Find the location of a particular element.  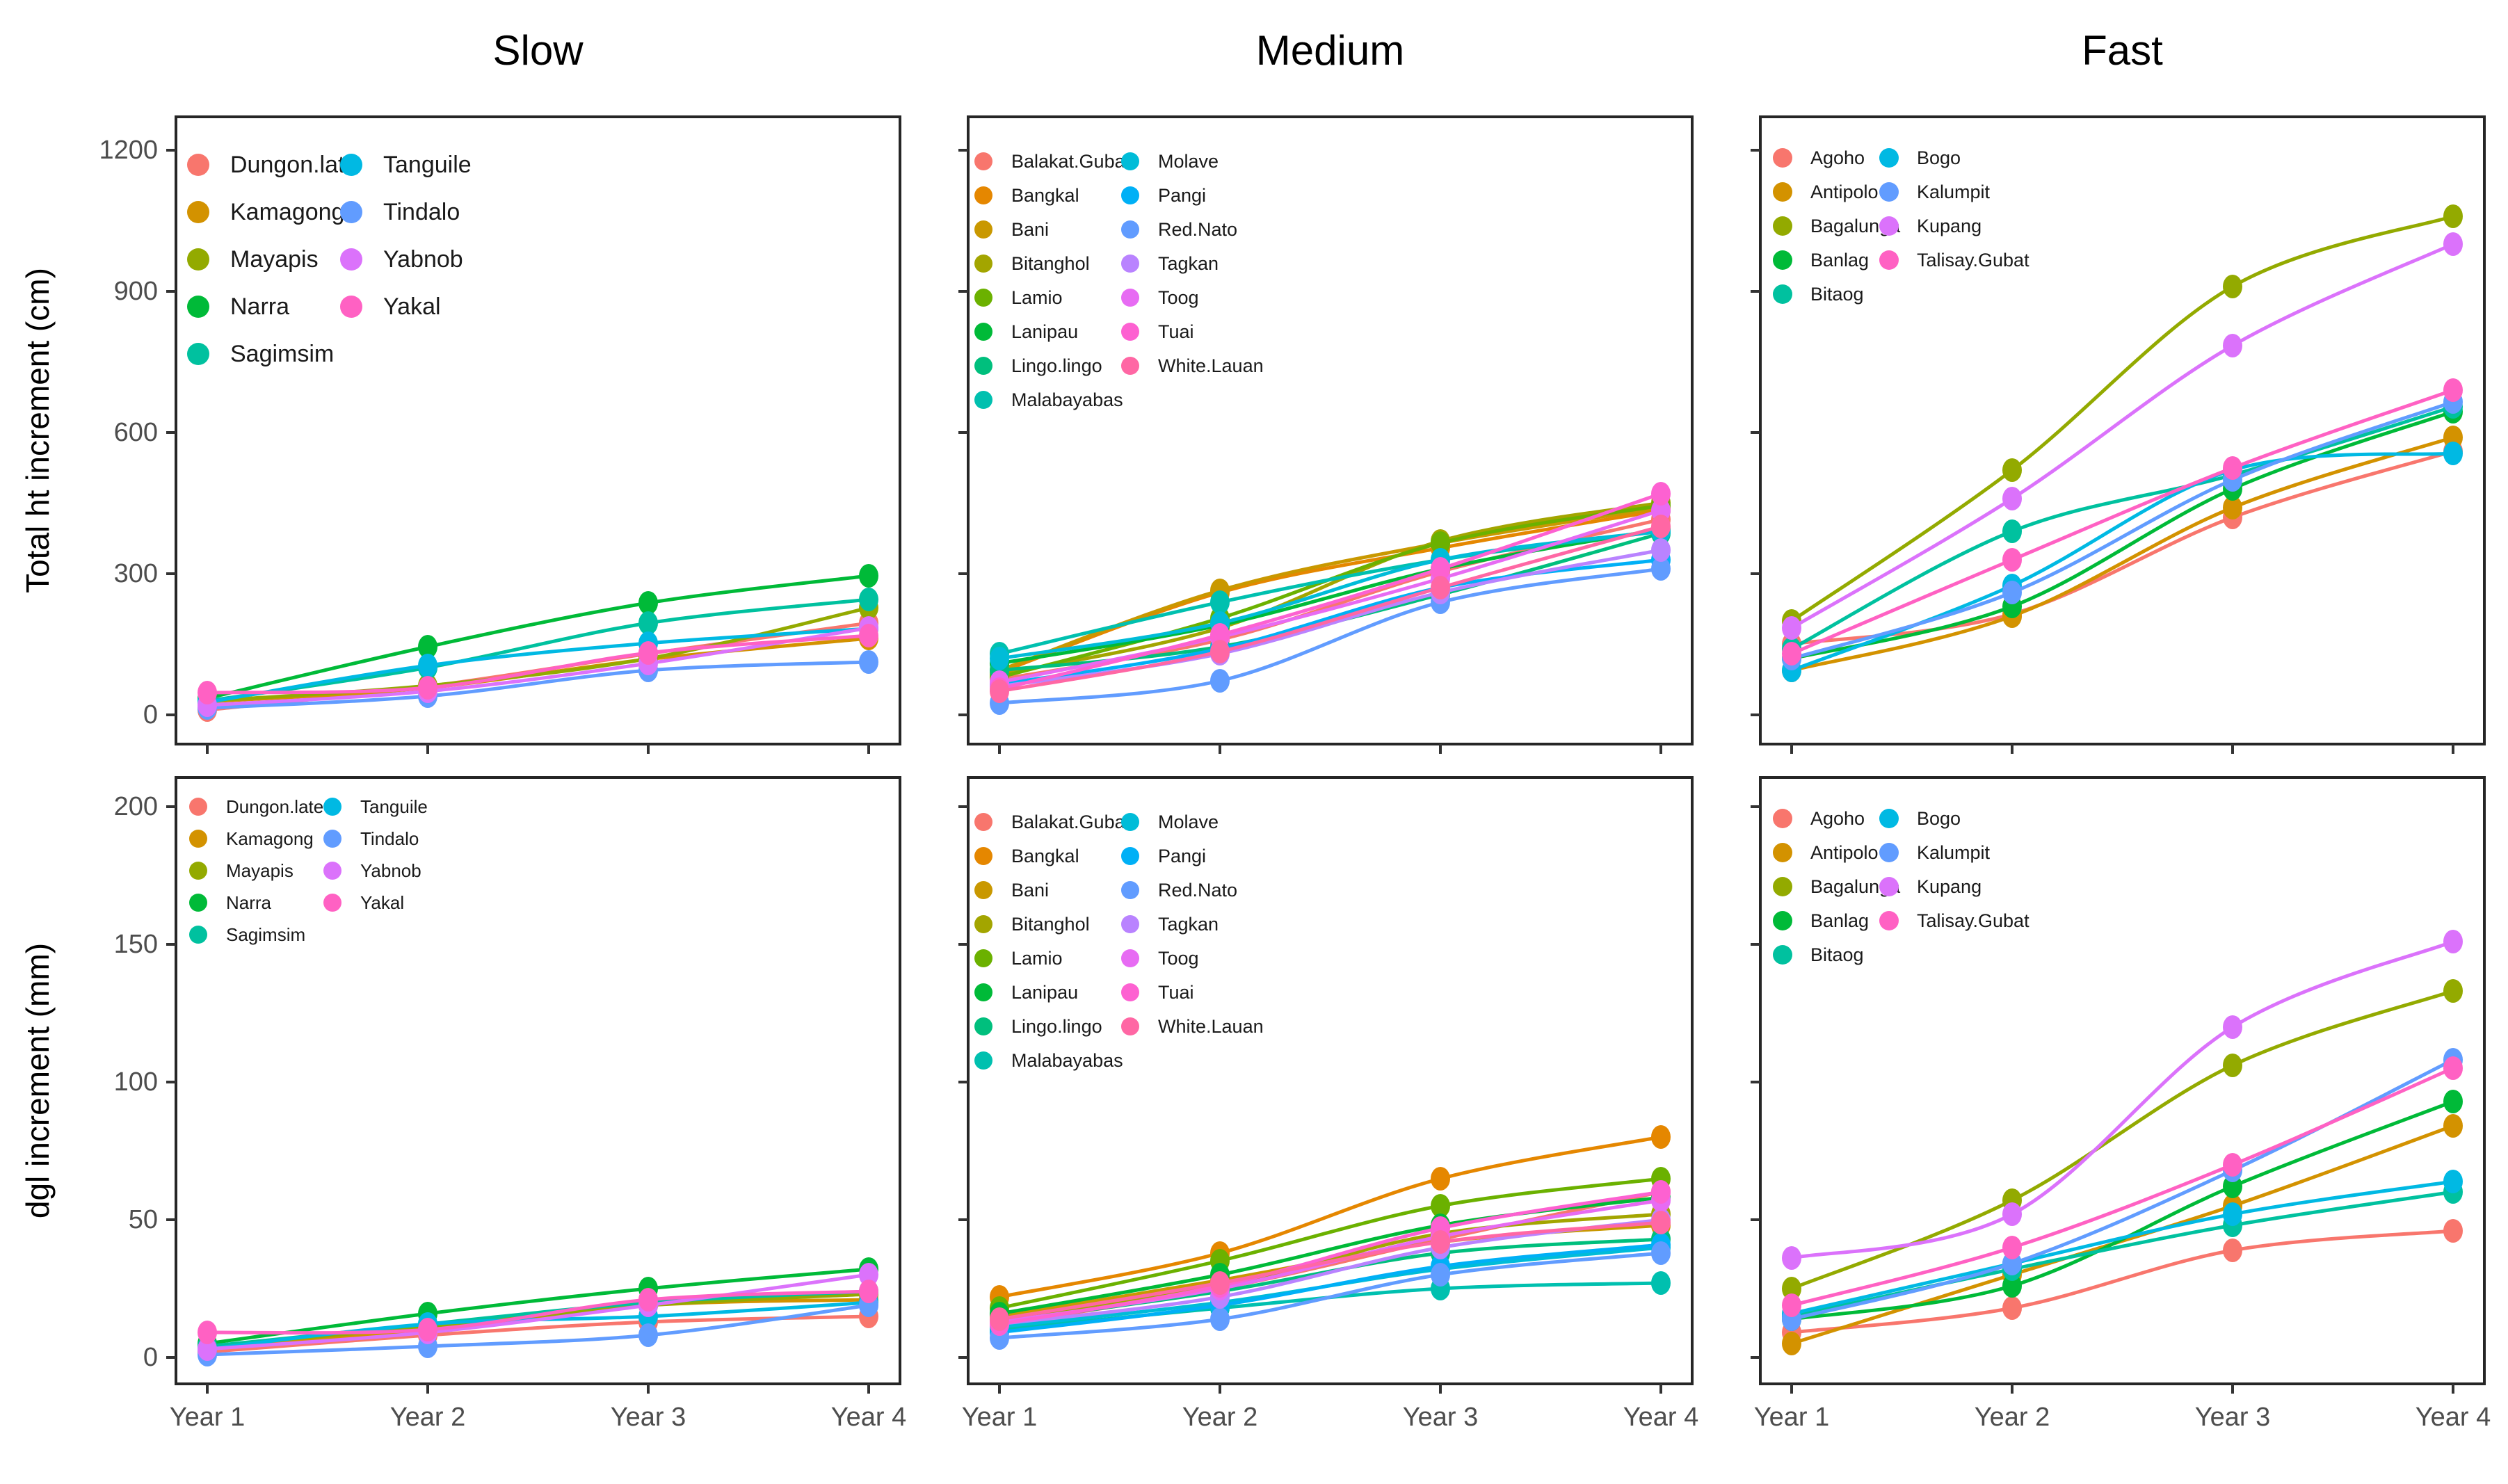

y-tick-label: 600 is located at coordinates (136, 432).